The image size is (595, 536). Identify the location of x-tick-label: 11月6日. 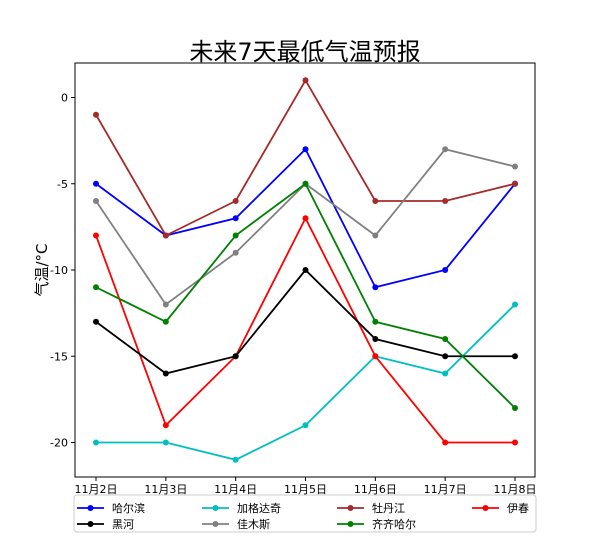
(375, 489).